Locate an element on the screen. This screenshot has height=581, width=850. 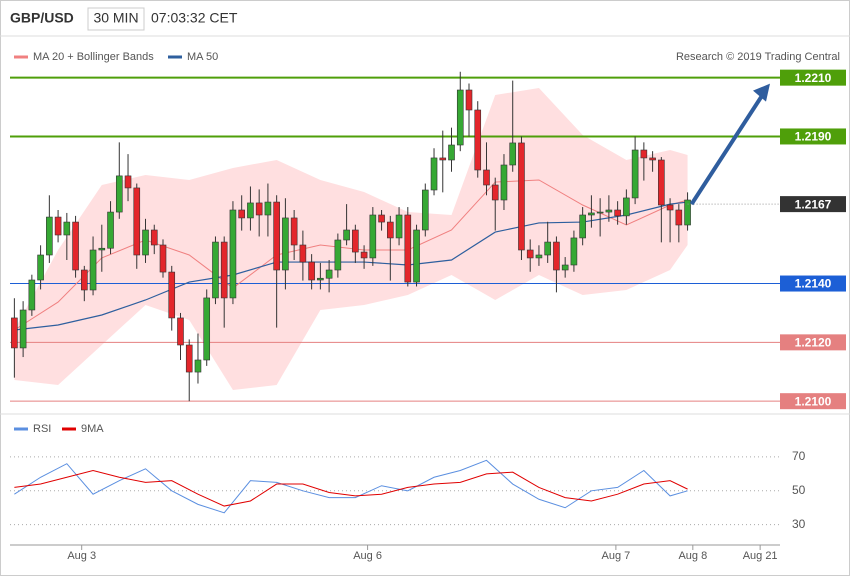
indicator-line is located at coordinates (351, 486).